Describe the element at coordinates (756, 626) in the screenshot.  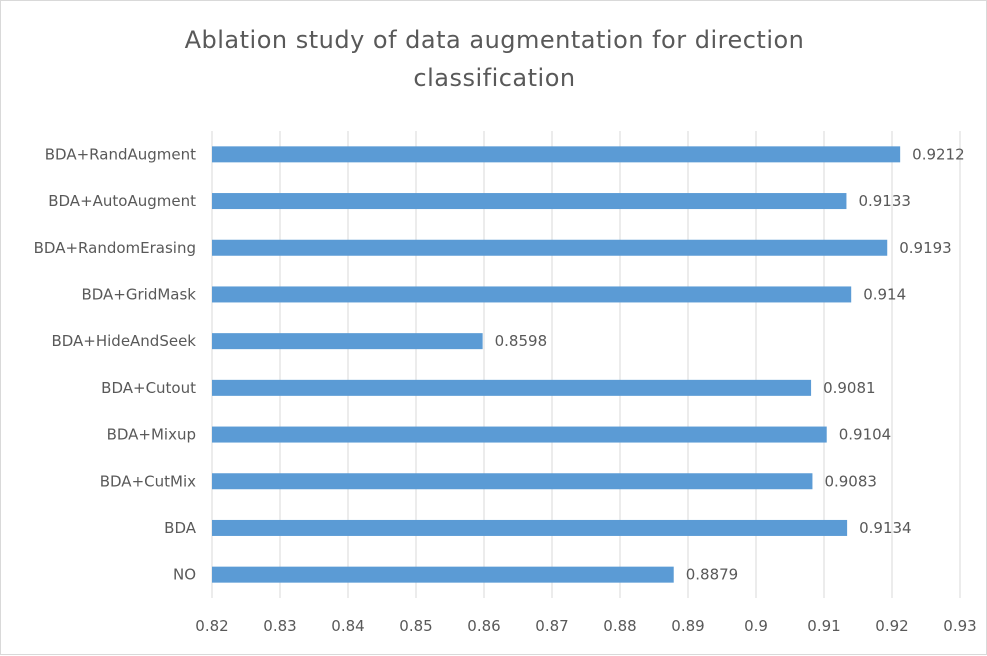
I see `x-tick-label-8: 0.9` at that location.